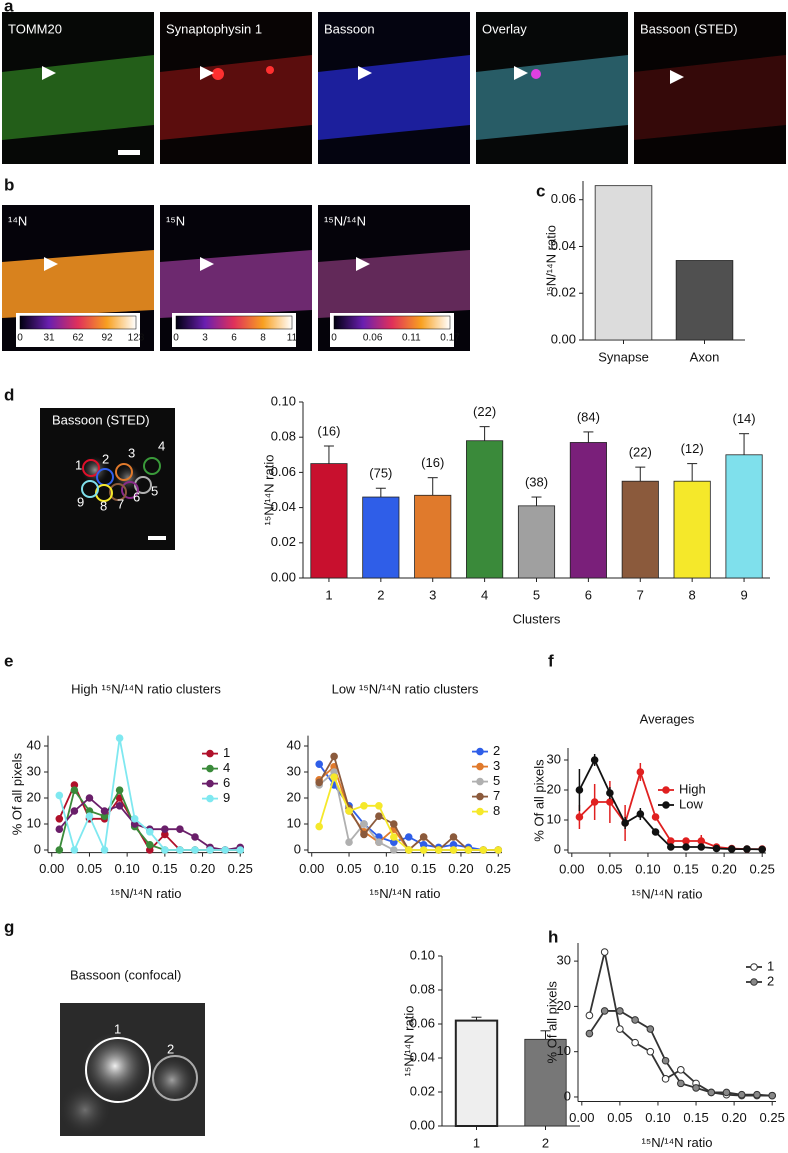 This screenshot has height=1153, width=788. I want to click on panel-label: a, so click(9, 7).